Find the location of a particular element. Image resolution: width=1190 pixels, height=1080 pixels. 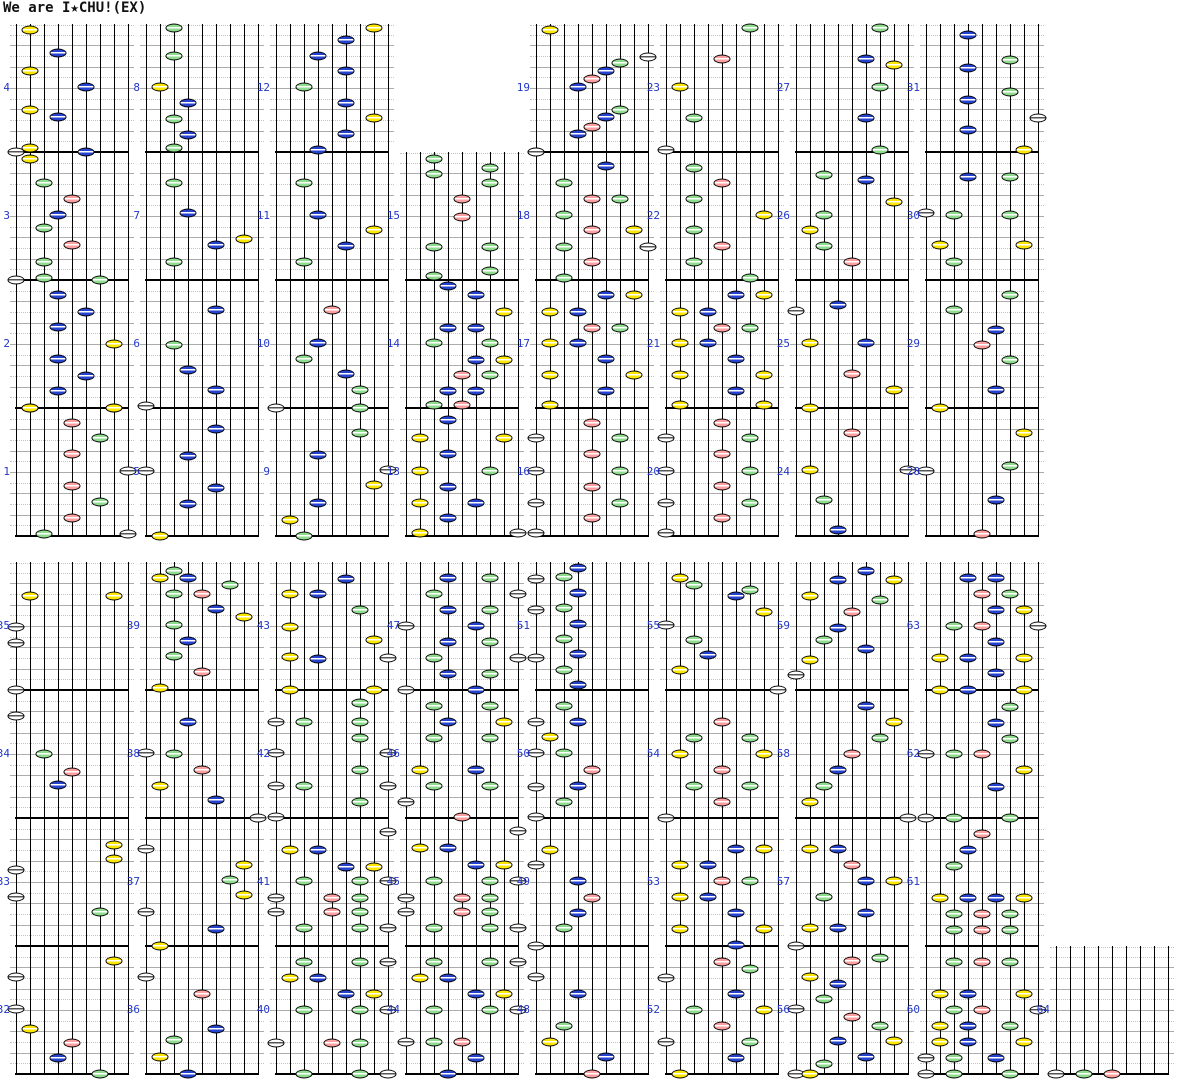

measure-number-label: 45 is located at coordinates (393, 881).